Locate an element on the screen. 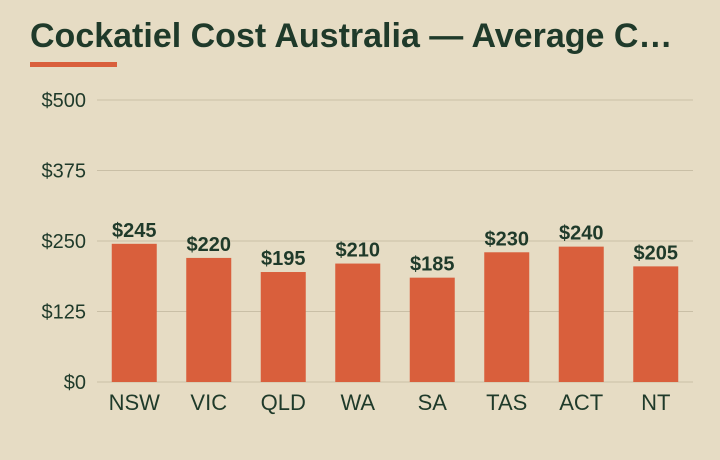 Image resolution: width=720 pixels, height=460 pixels. x-tick-label: VIC is located at coordinates (208, 402).